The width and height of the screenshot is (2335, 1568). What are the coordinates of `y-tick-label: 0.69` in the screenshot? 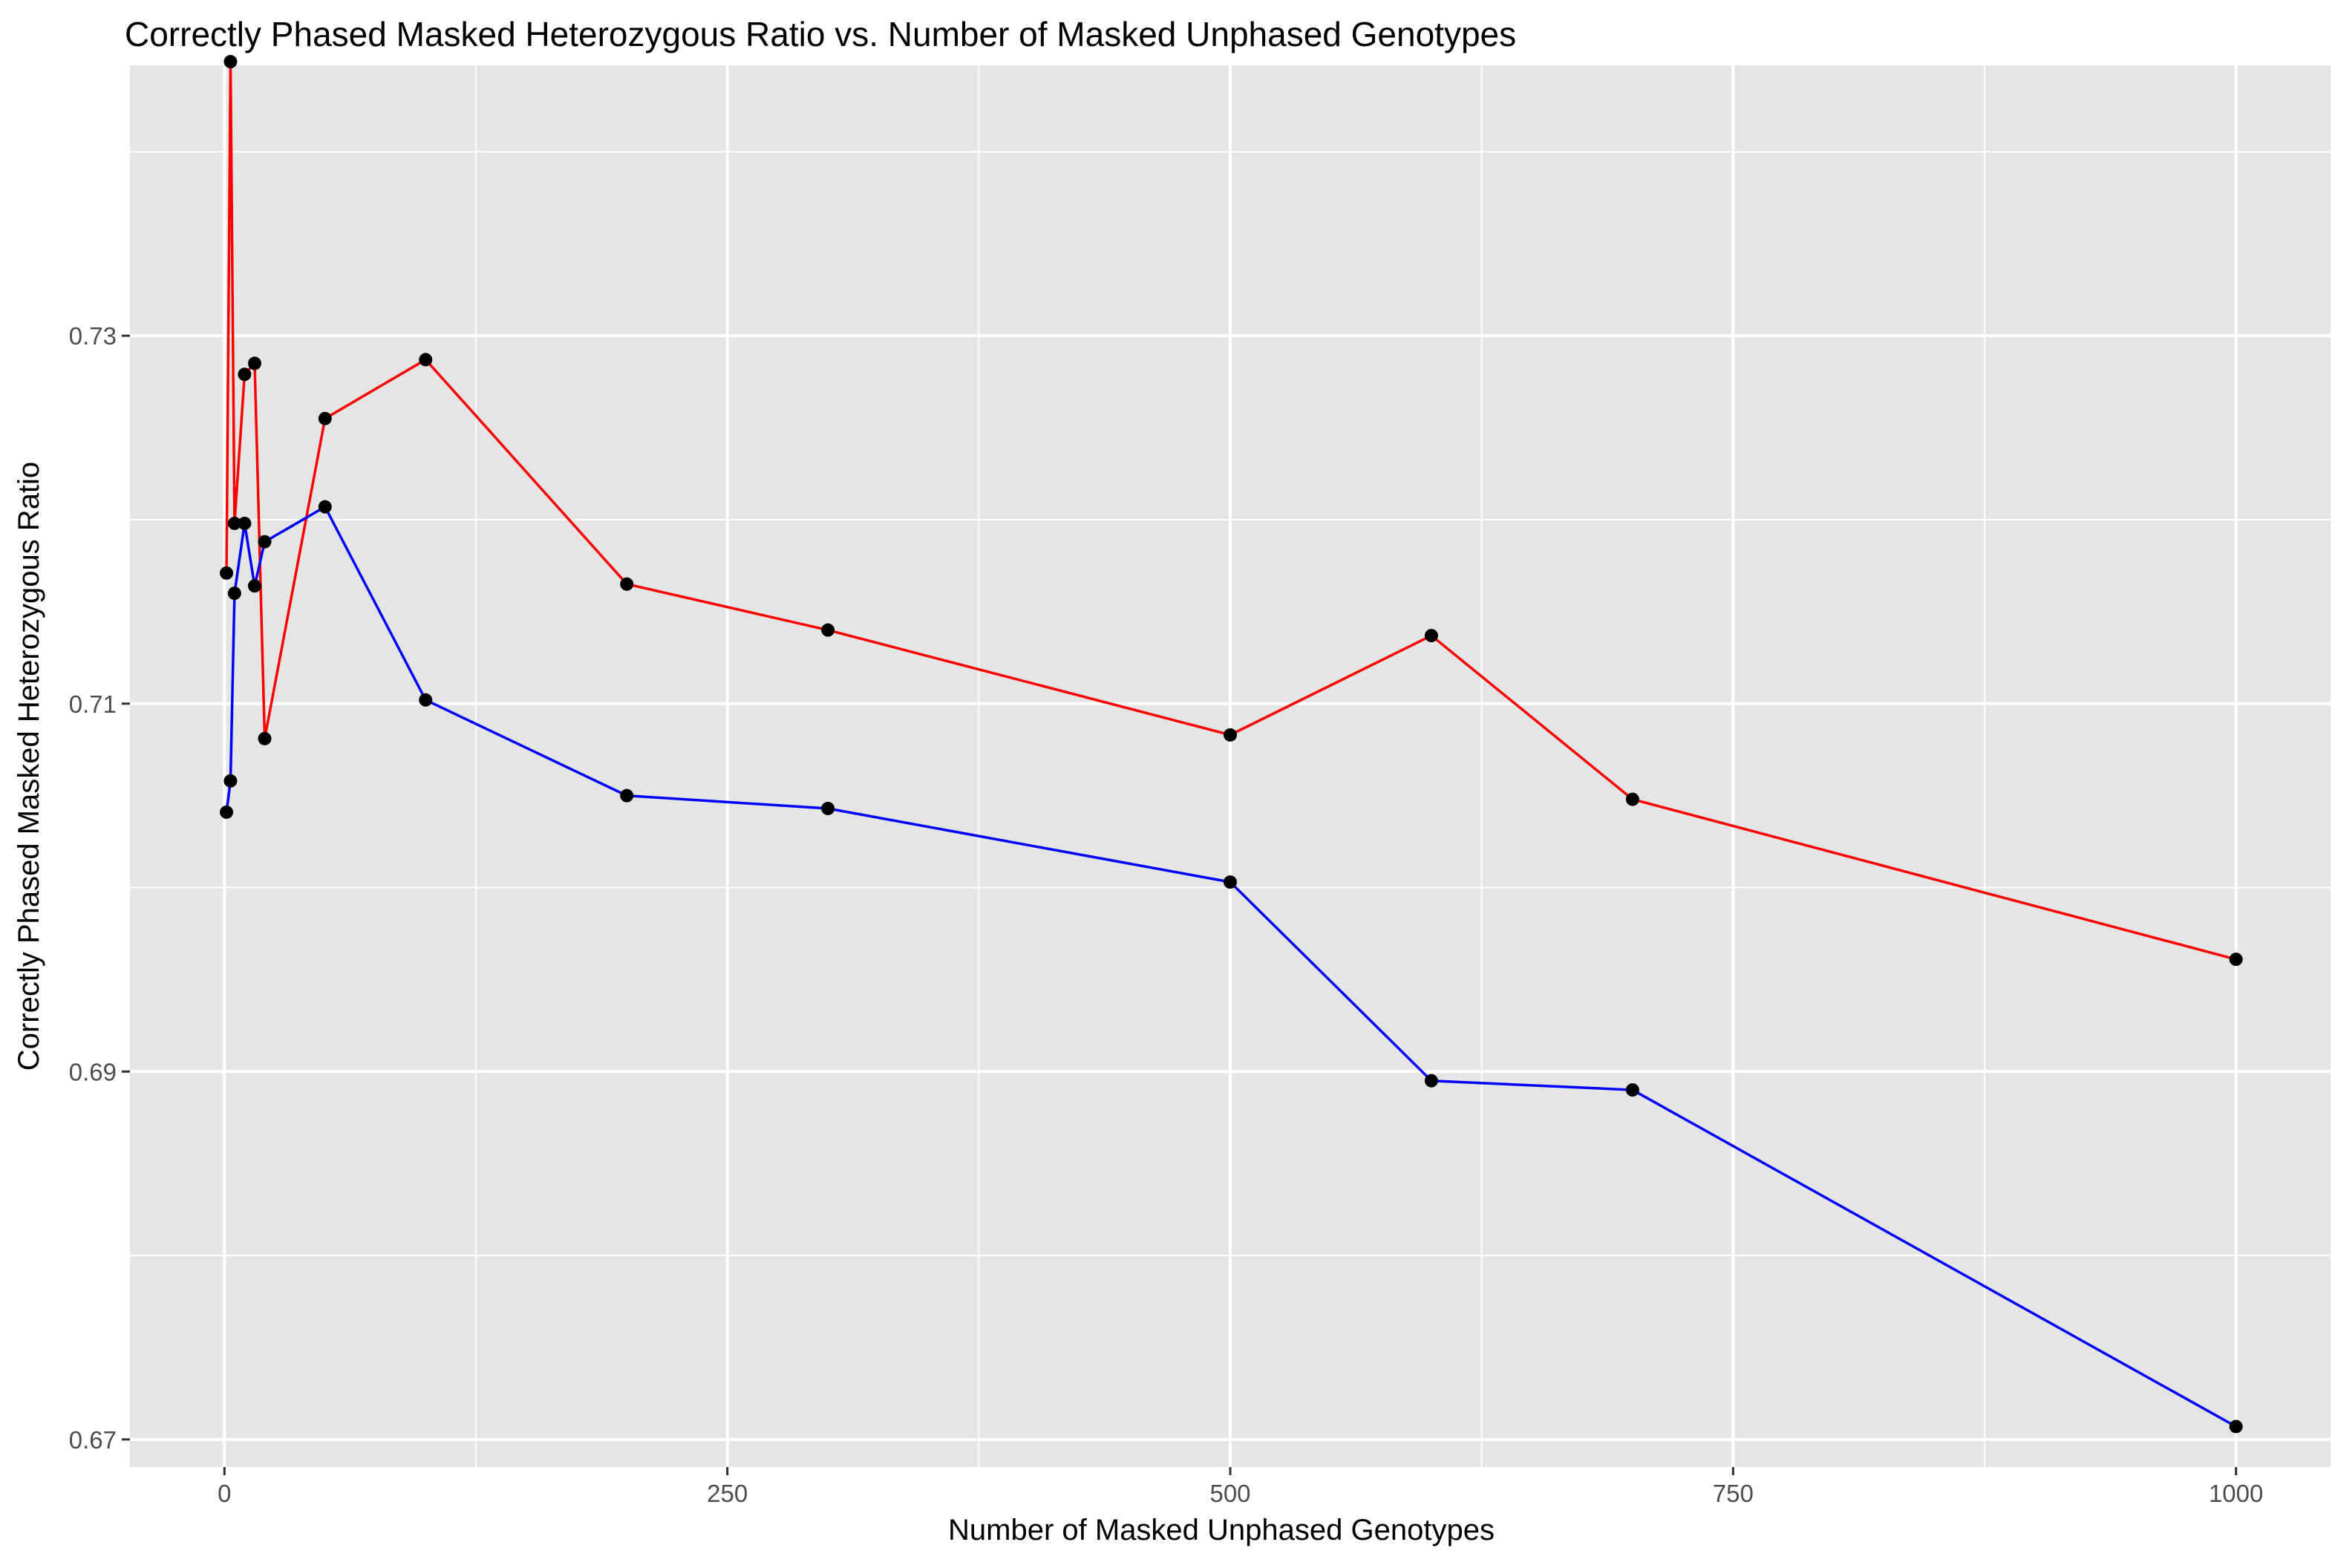 It's located at (93, 1071).